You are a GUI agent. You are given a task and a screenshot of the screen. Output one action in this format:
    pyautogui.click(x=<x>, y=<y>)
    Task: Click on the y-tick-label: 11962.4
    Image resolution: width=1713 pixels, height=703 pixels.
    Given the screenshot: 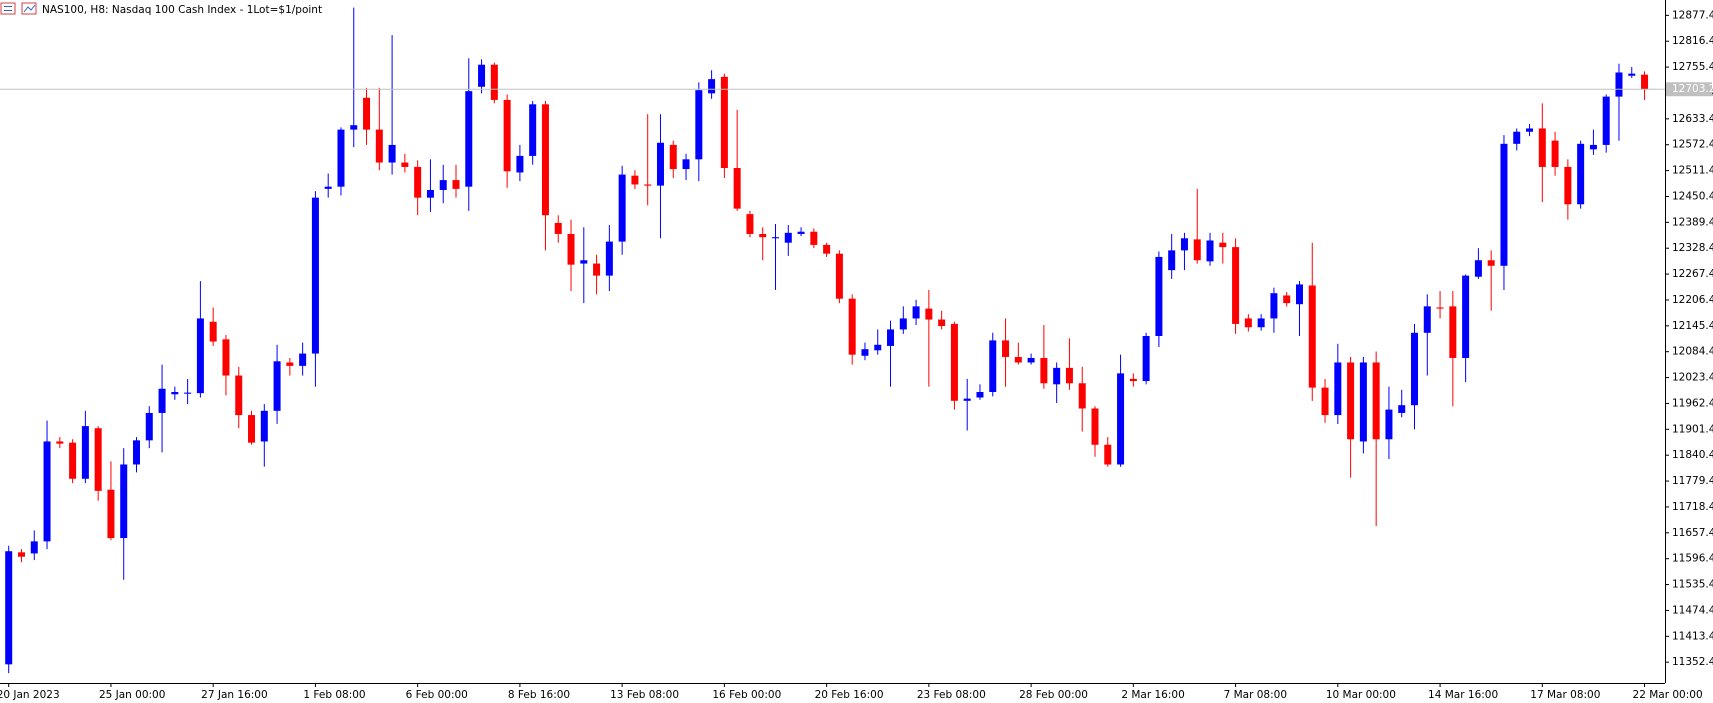 What is the action you would take?
    pyautogui.click(x=1692, y=403)
    